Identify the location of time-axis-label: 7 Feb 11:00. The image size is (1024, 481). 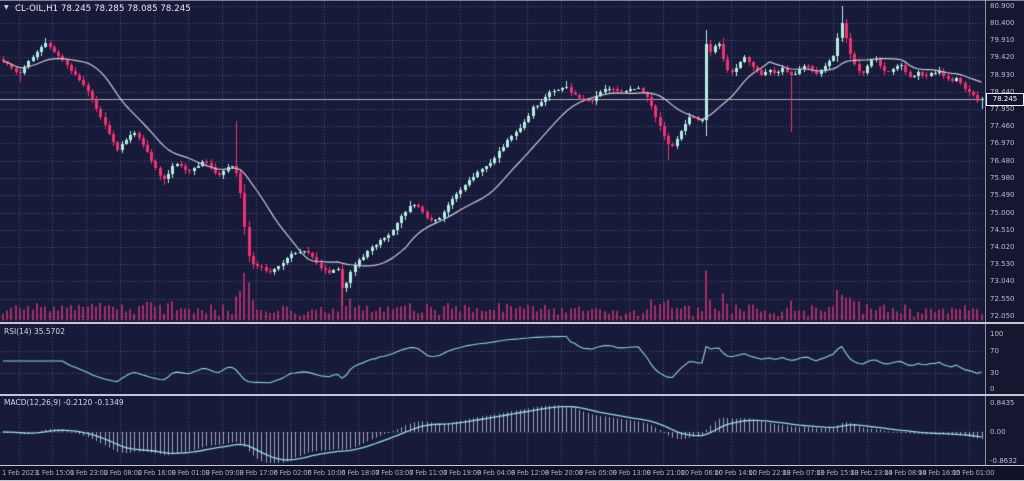
(428, 473).